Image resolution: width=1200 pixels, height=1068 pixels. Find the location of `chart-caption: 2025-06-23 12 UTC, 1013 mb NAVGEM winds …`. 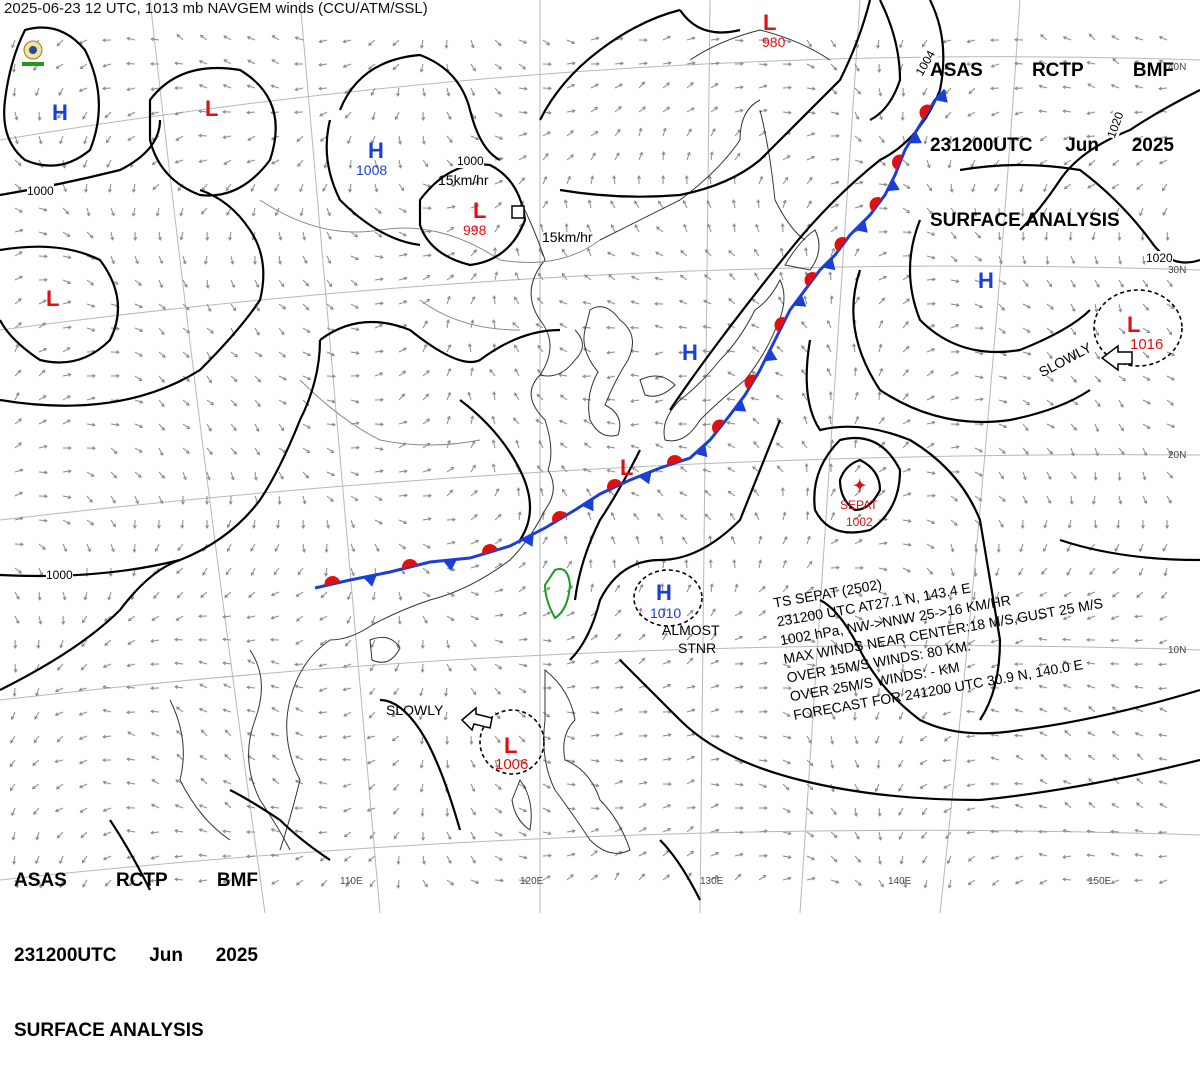

chart-caption: 2025-06-23 12 UTC, 1013 mb NAVGEM winds … is located at coordinates (216, 8).